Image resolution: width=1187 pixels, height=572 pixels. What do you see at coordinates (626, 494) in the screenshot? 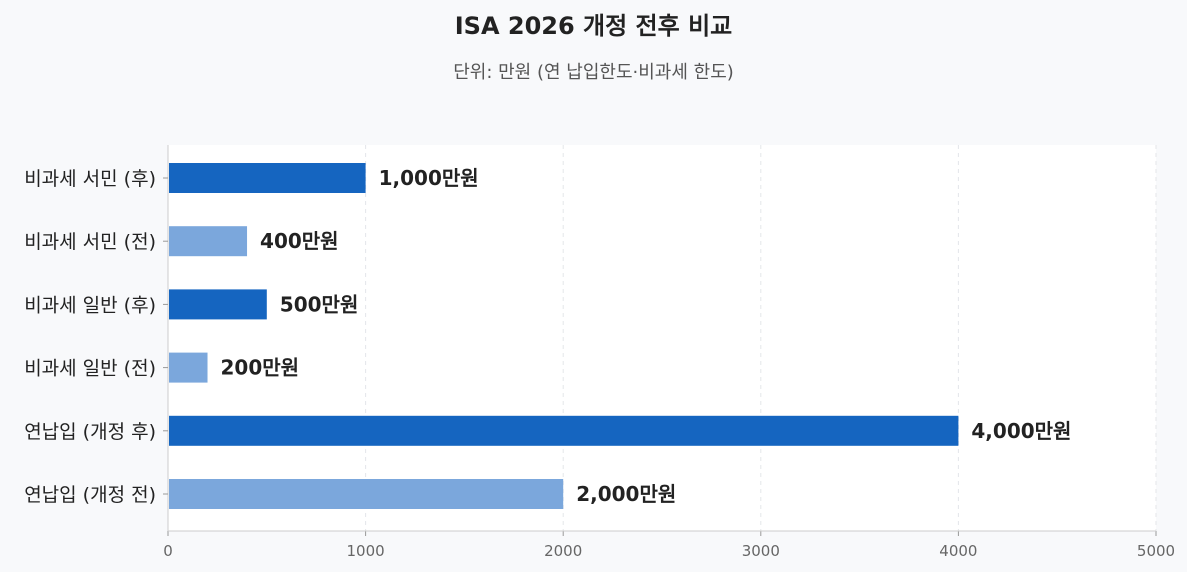
I see `data-label: 2,000만원` at bounding box center [626, 494].